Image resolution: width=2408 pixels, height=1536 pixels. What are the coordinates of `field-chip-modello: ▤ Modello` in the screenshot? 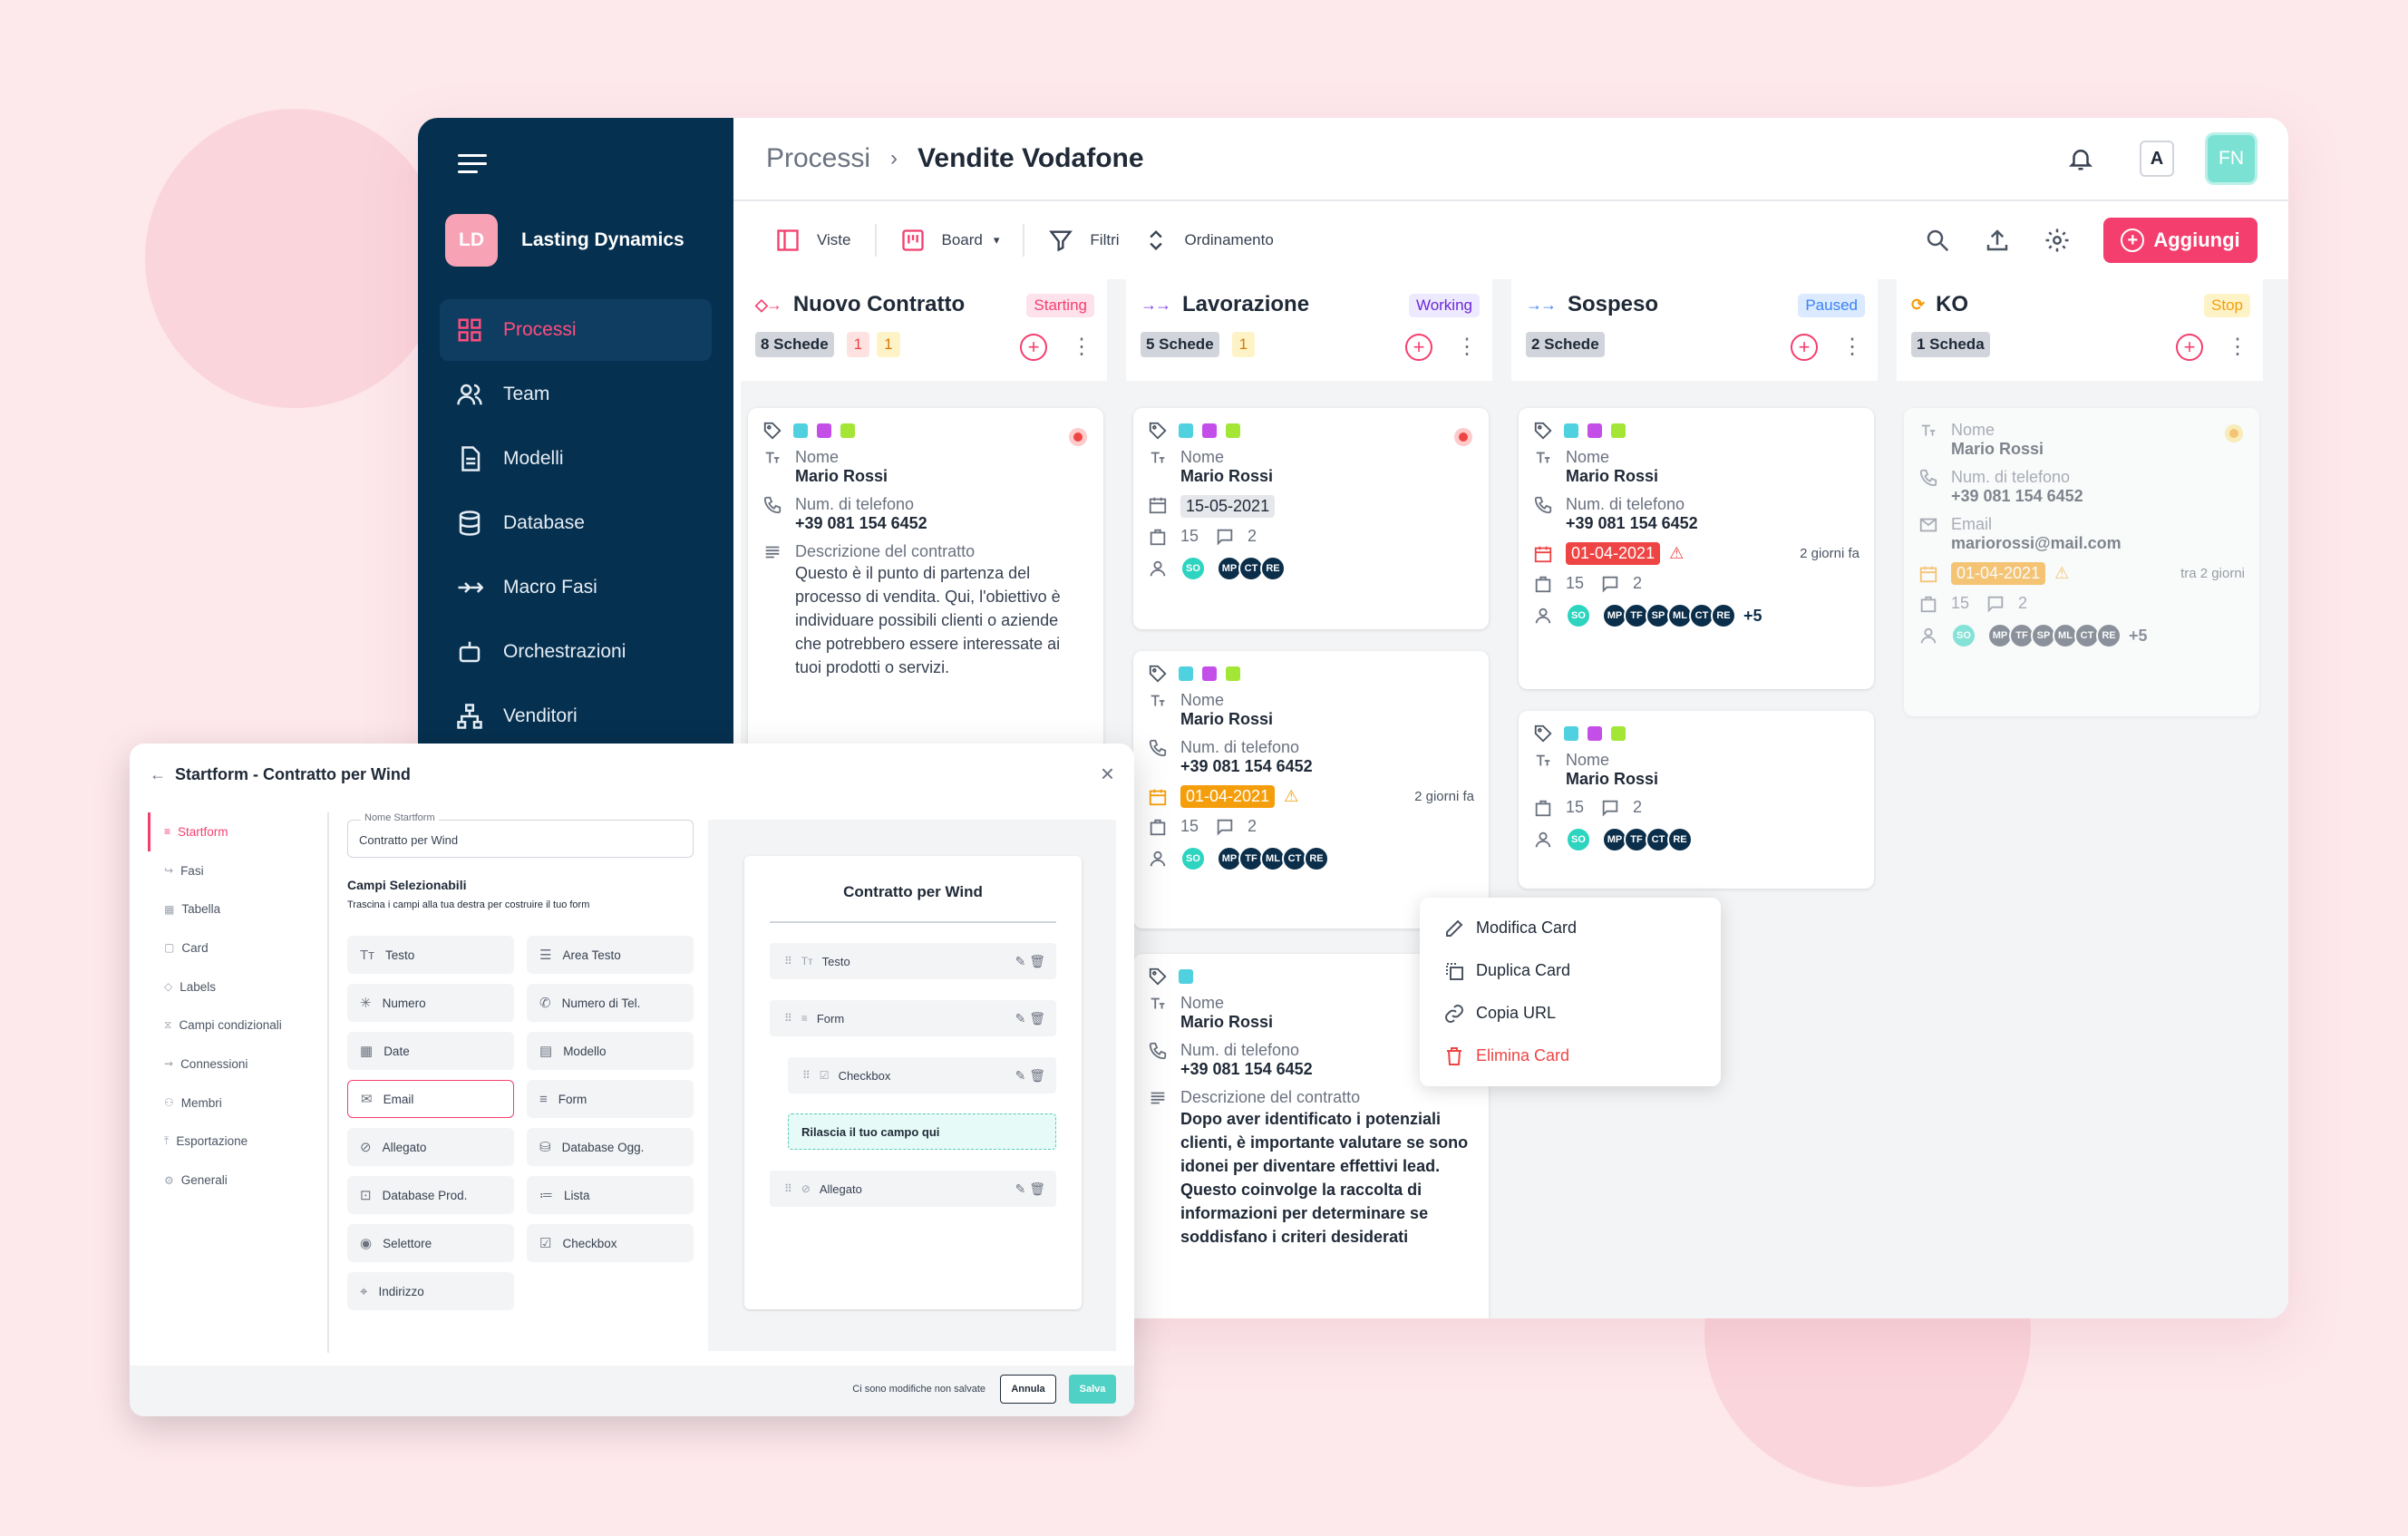 It's located at (610, 1051).